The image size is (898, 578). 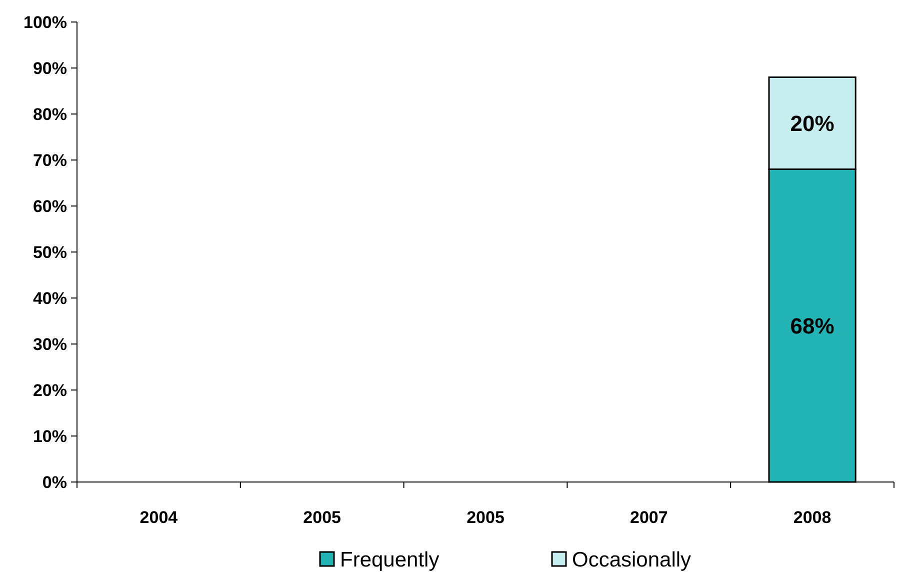 What do you see at coordinates (49, 390) in the screenshot?
I see `y-tick-label: 20%` at bounding box center [49, 390].